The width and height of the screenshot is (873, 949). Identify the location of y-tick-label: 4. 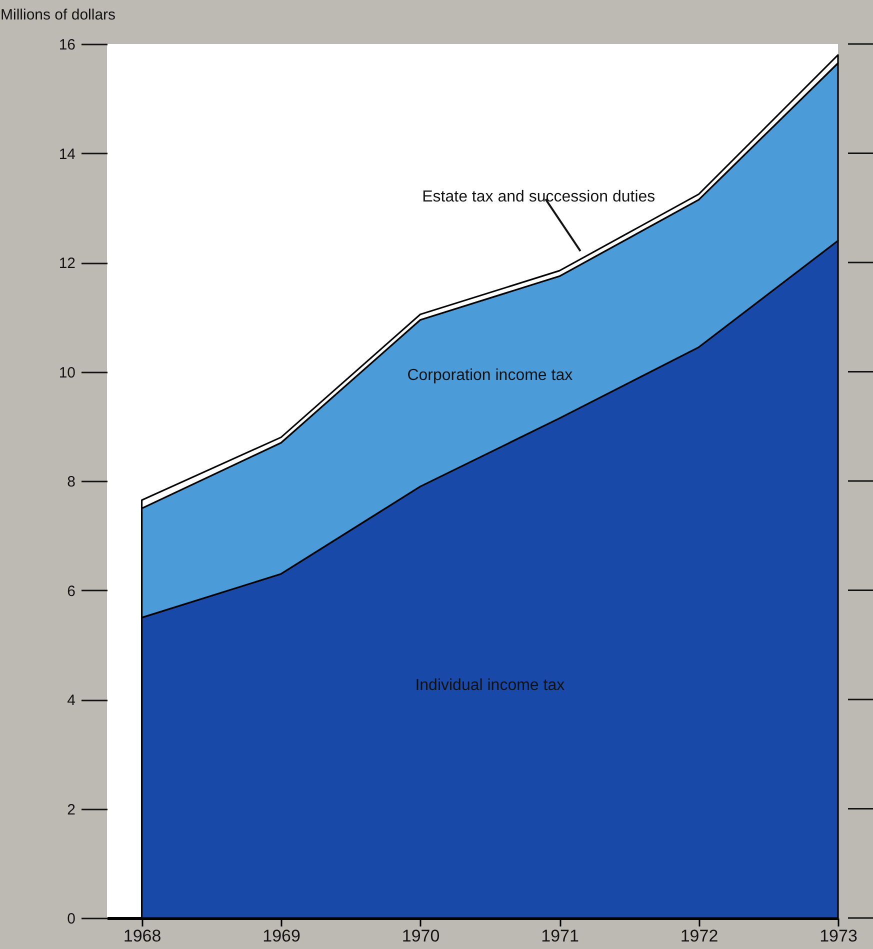
(71, 700).